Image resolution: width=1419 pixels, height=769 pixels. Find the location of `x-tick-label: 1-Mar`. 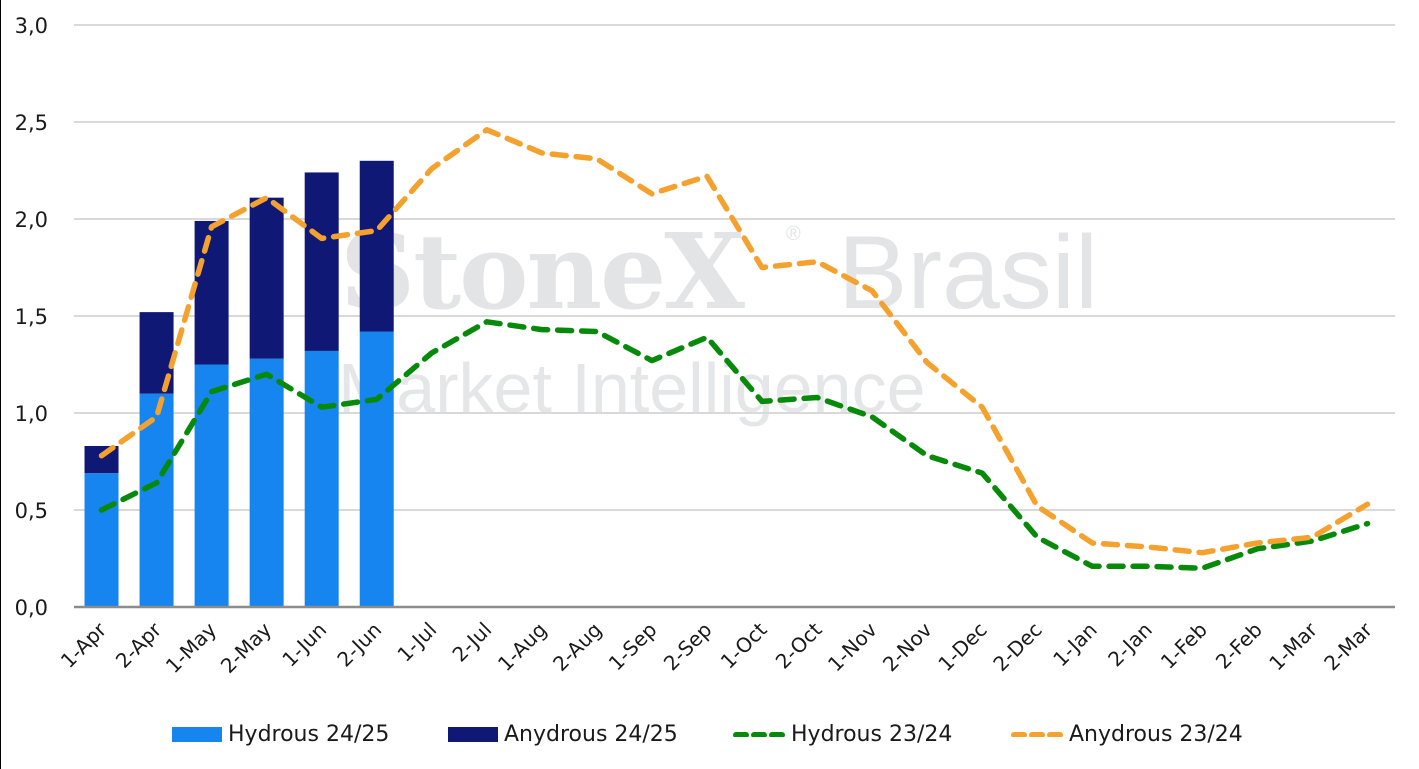

x-tick-label: 1-Mar is located at coordinates (1293, 646).